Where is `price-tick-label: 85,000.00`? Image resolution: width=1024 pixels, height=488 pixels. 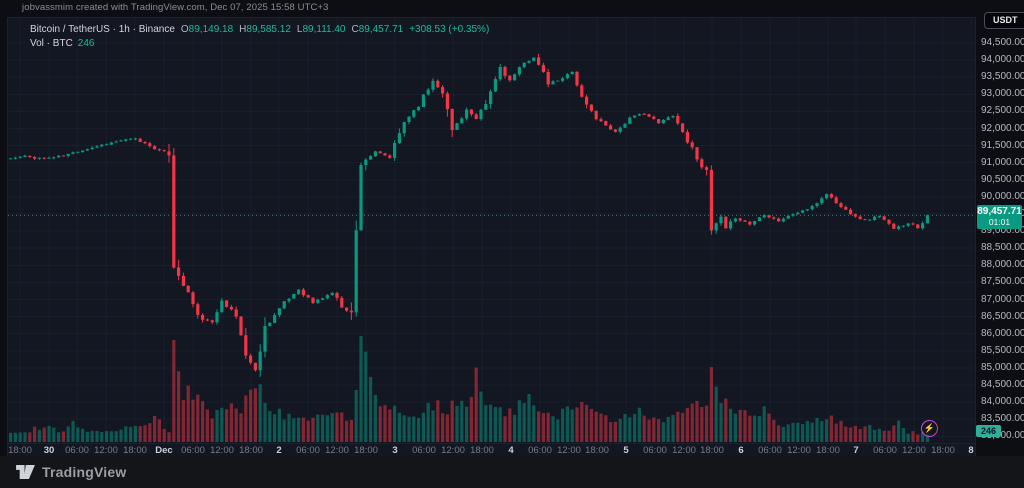 price-tick-label: 85,000.00 is located at coordinates (1002, 367).